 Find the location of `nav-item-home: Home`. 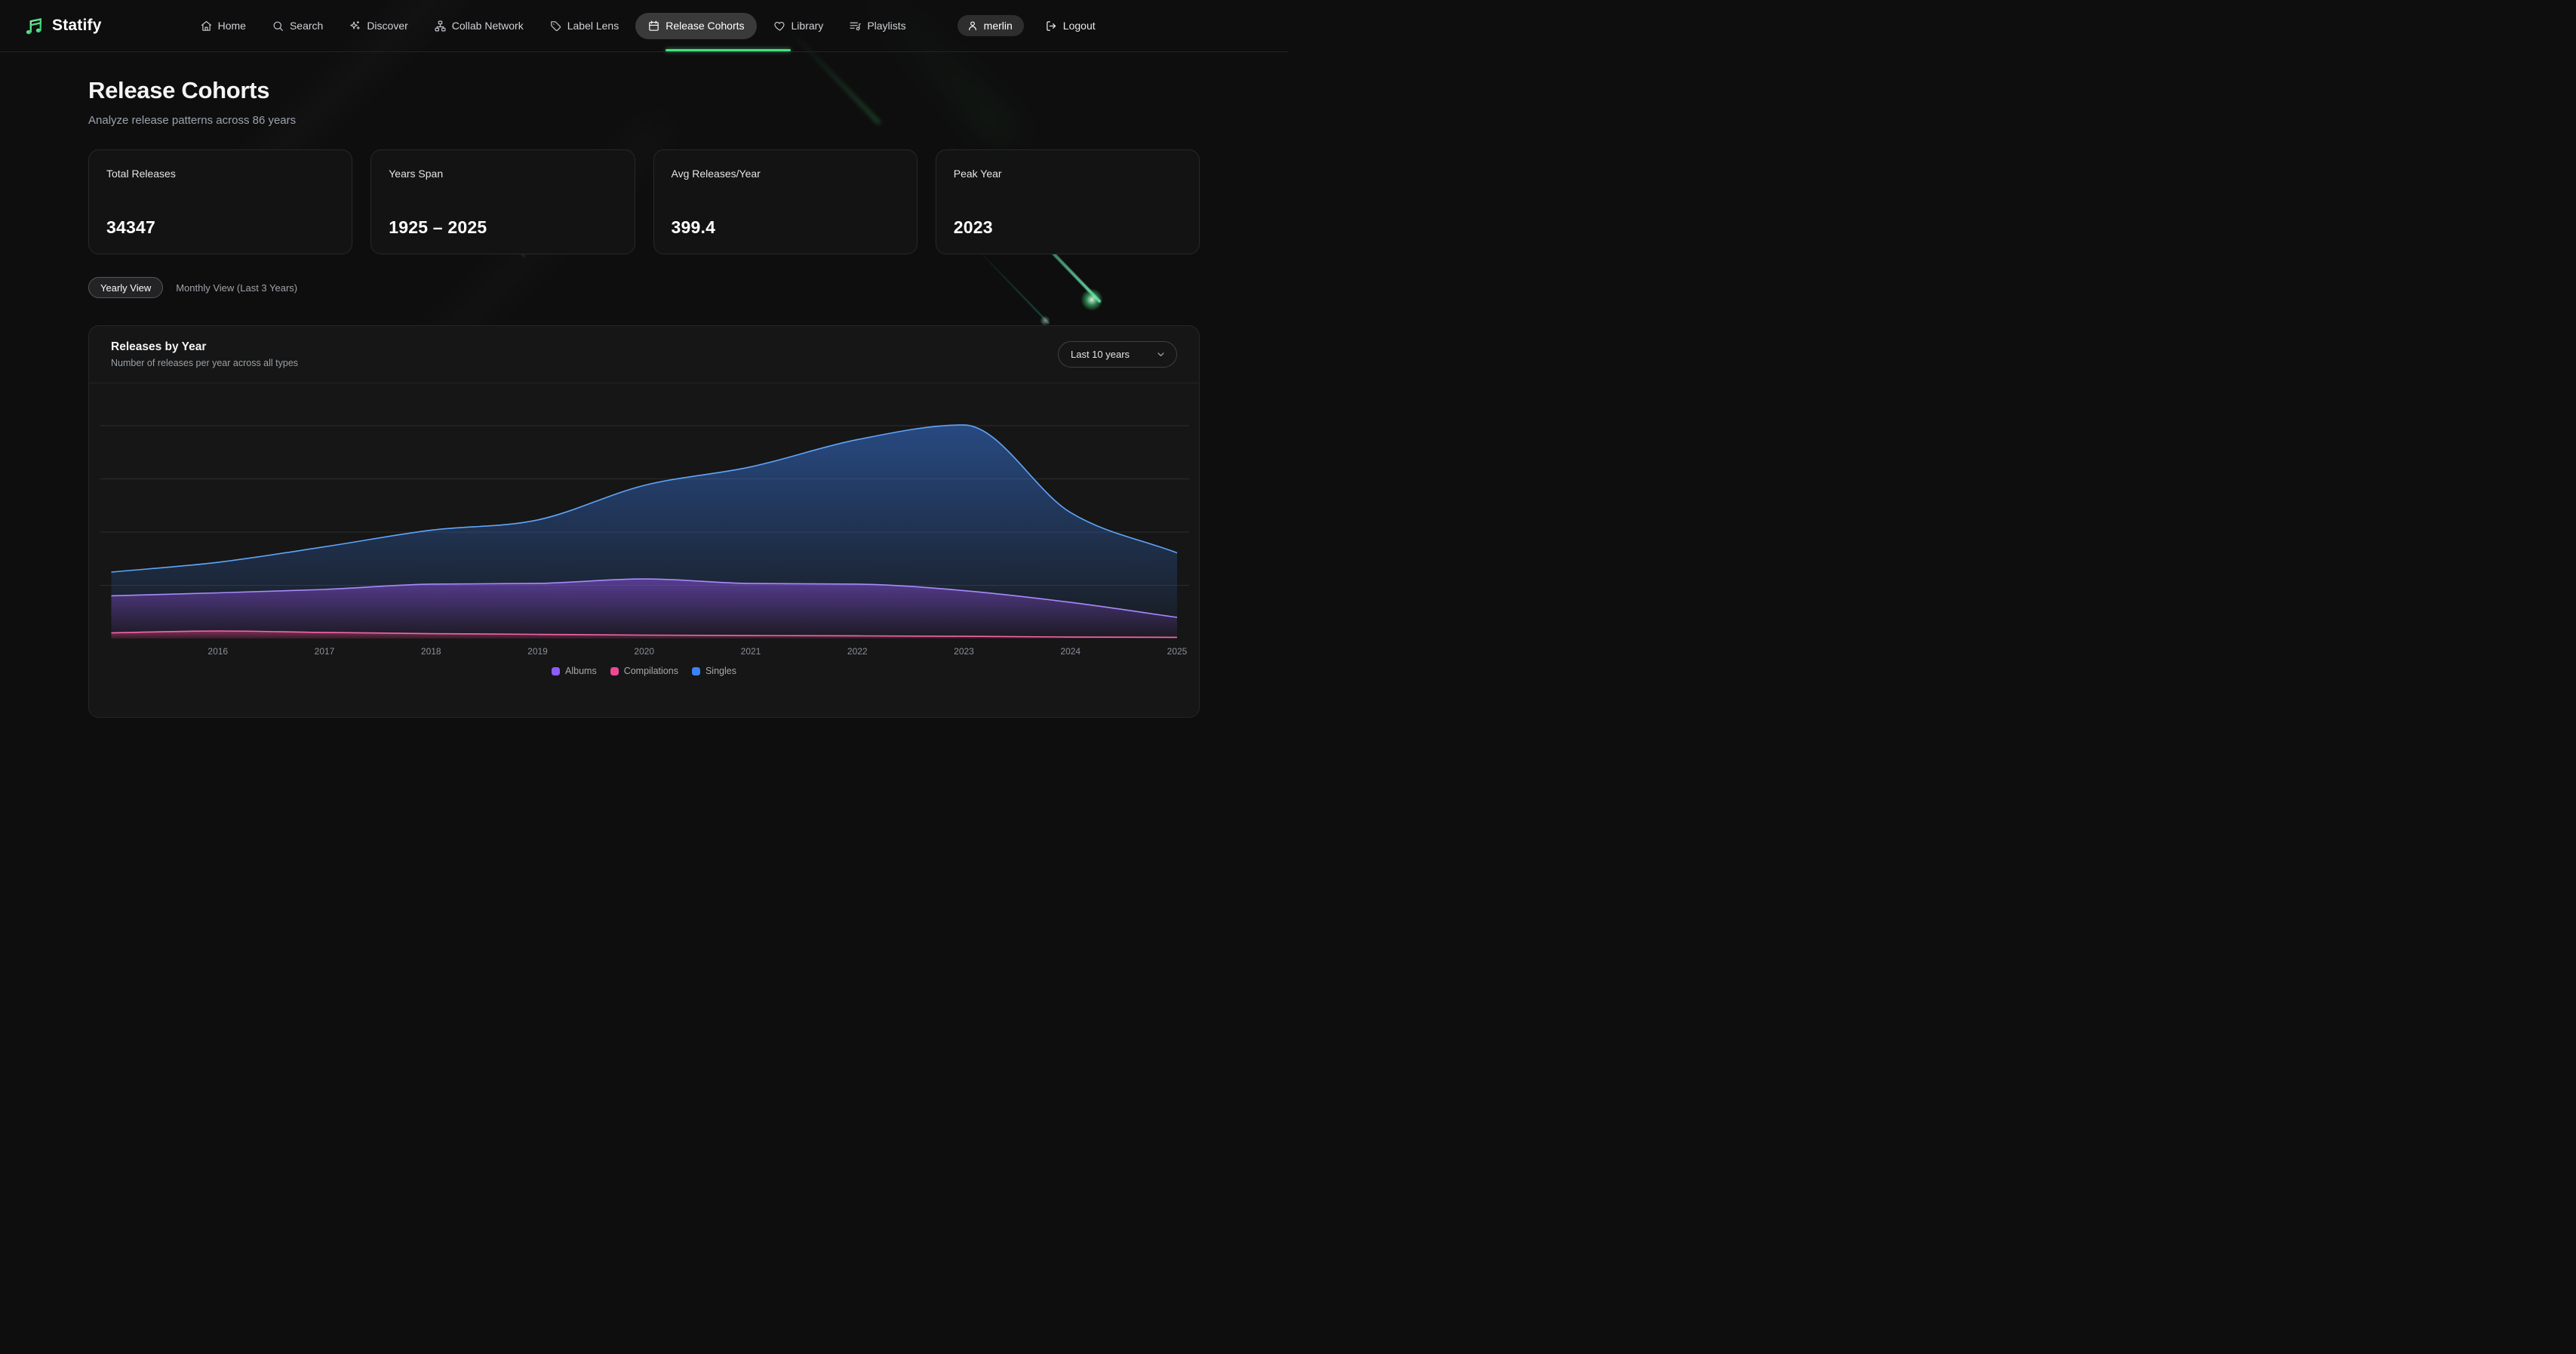

nav-item-home: Home is located at coordinates (223, 26).